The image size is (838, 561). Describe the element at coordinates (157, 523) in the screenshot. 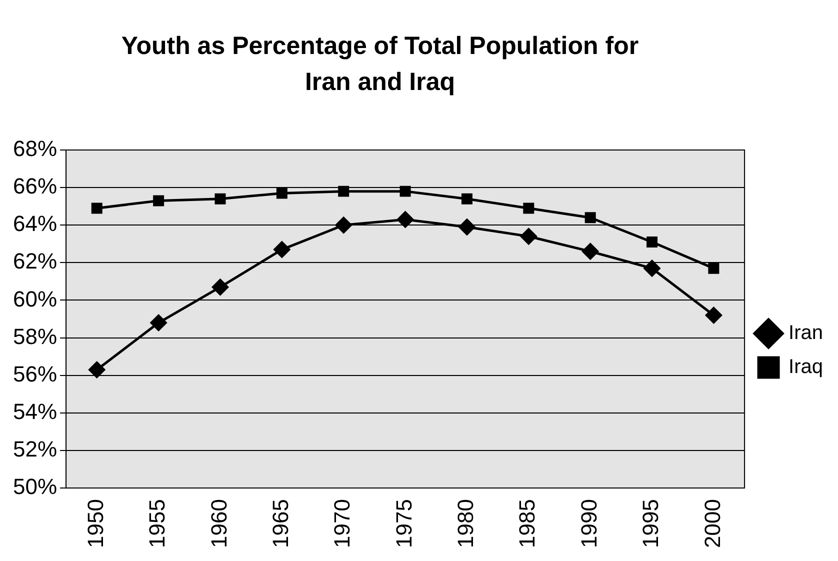

I see `x-tick-label: 1955` at that location.